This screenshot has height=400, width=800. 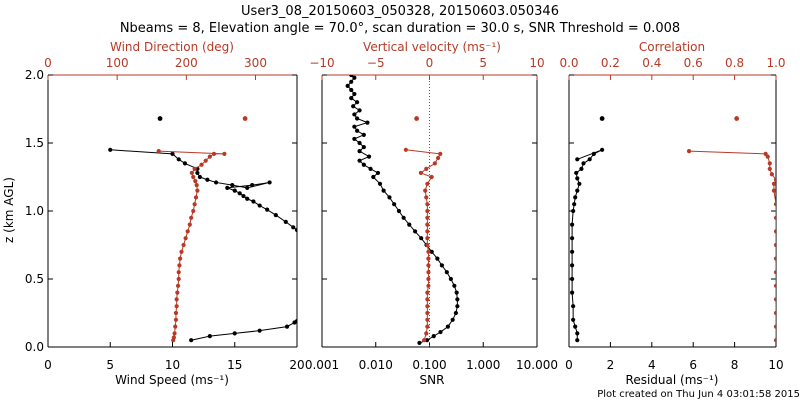 I want to click on wind-bottom-tick-label: 0, so click(x=48, y=365).